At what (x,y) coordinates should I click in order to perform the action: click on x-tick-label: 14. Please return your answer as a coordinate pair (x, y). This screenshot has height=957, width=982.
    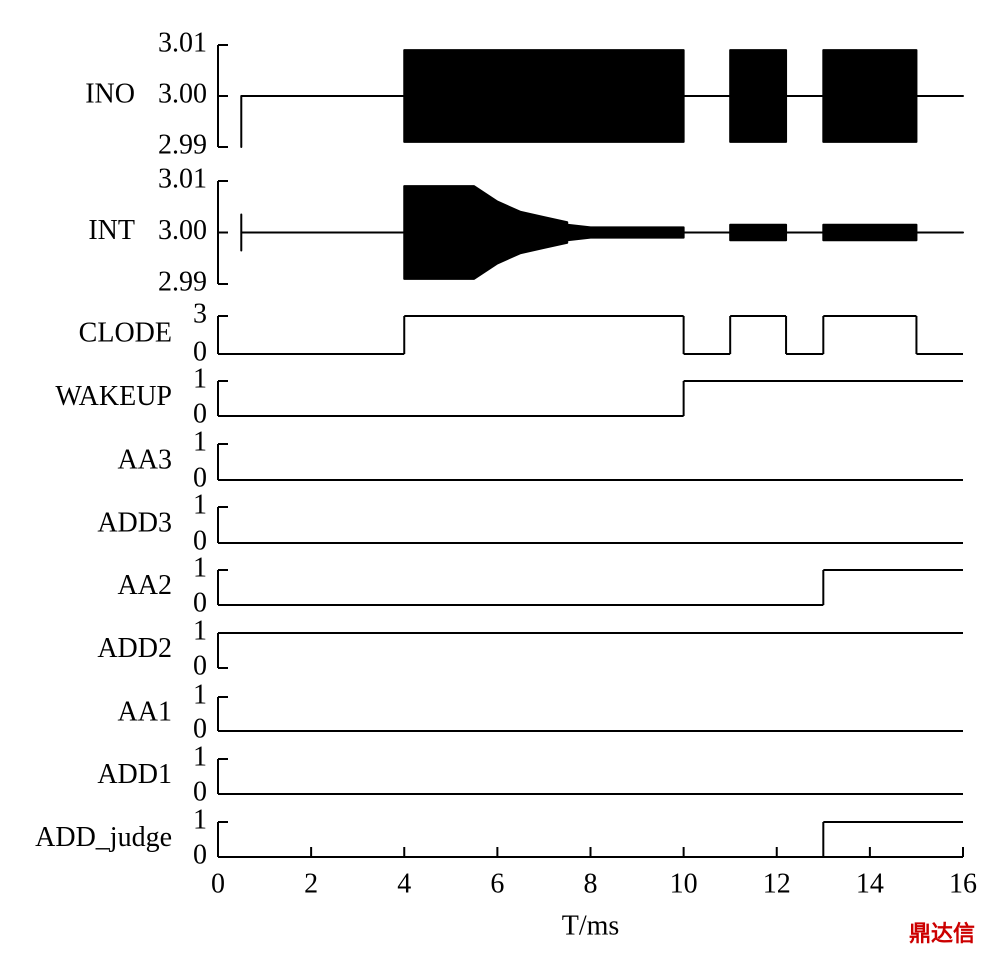
    Looking at the image, I should click on (870, 883).